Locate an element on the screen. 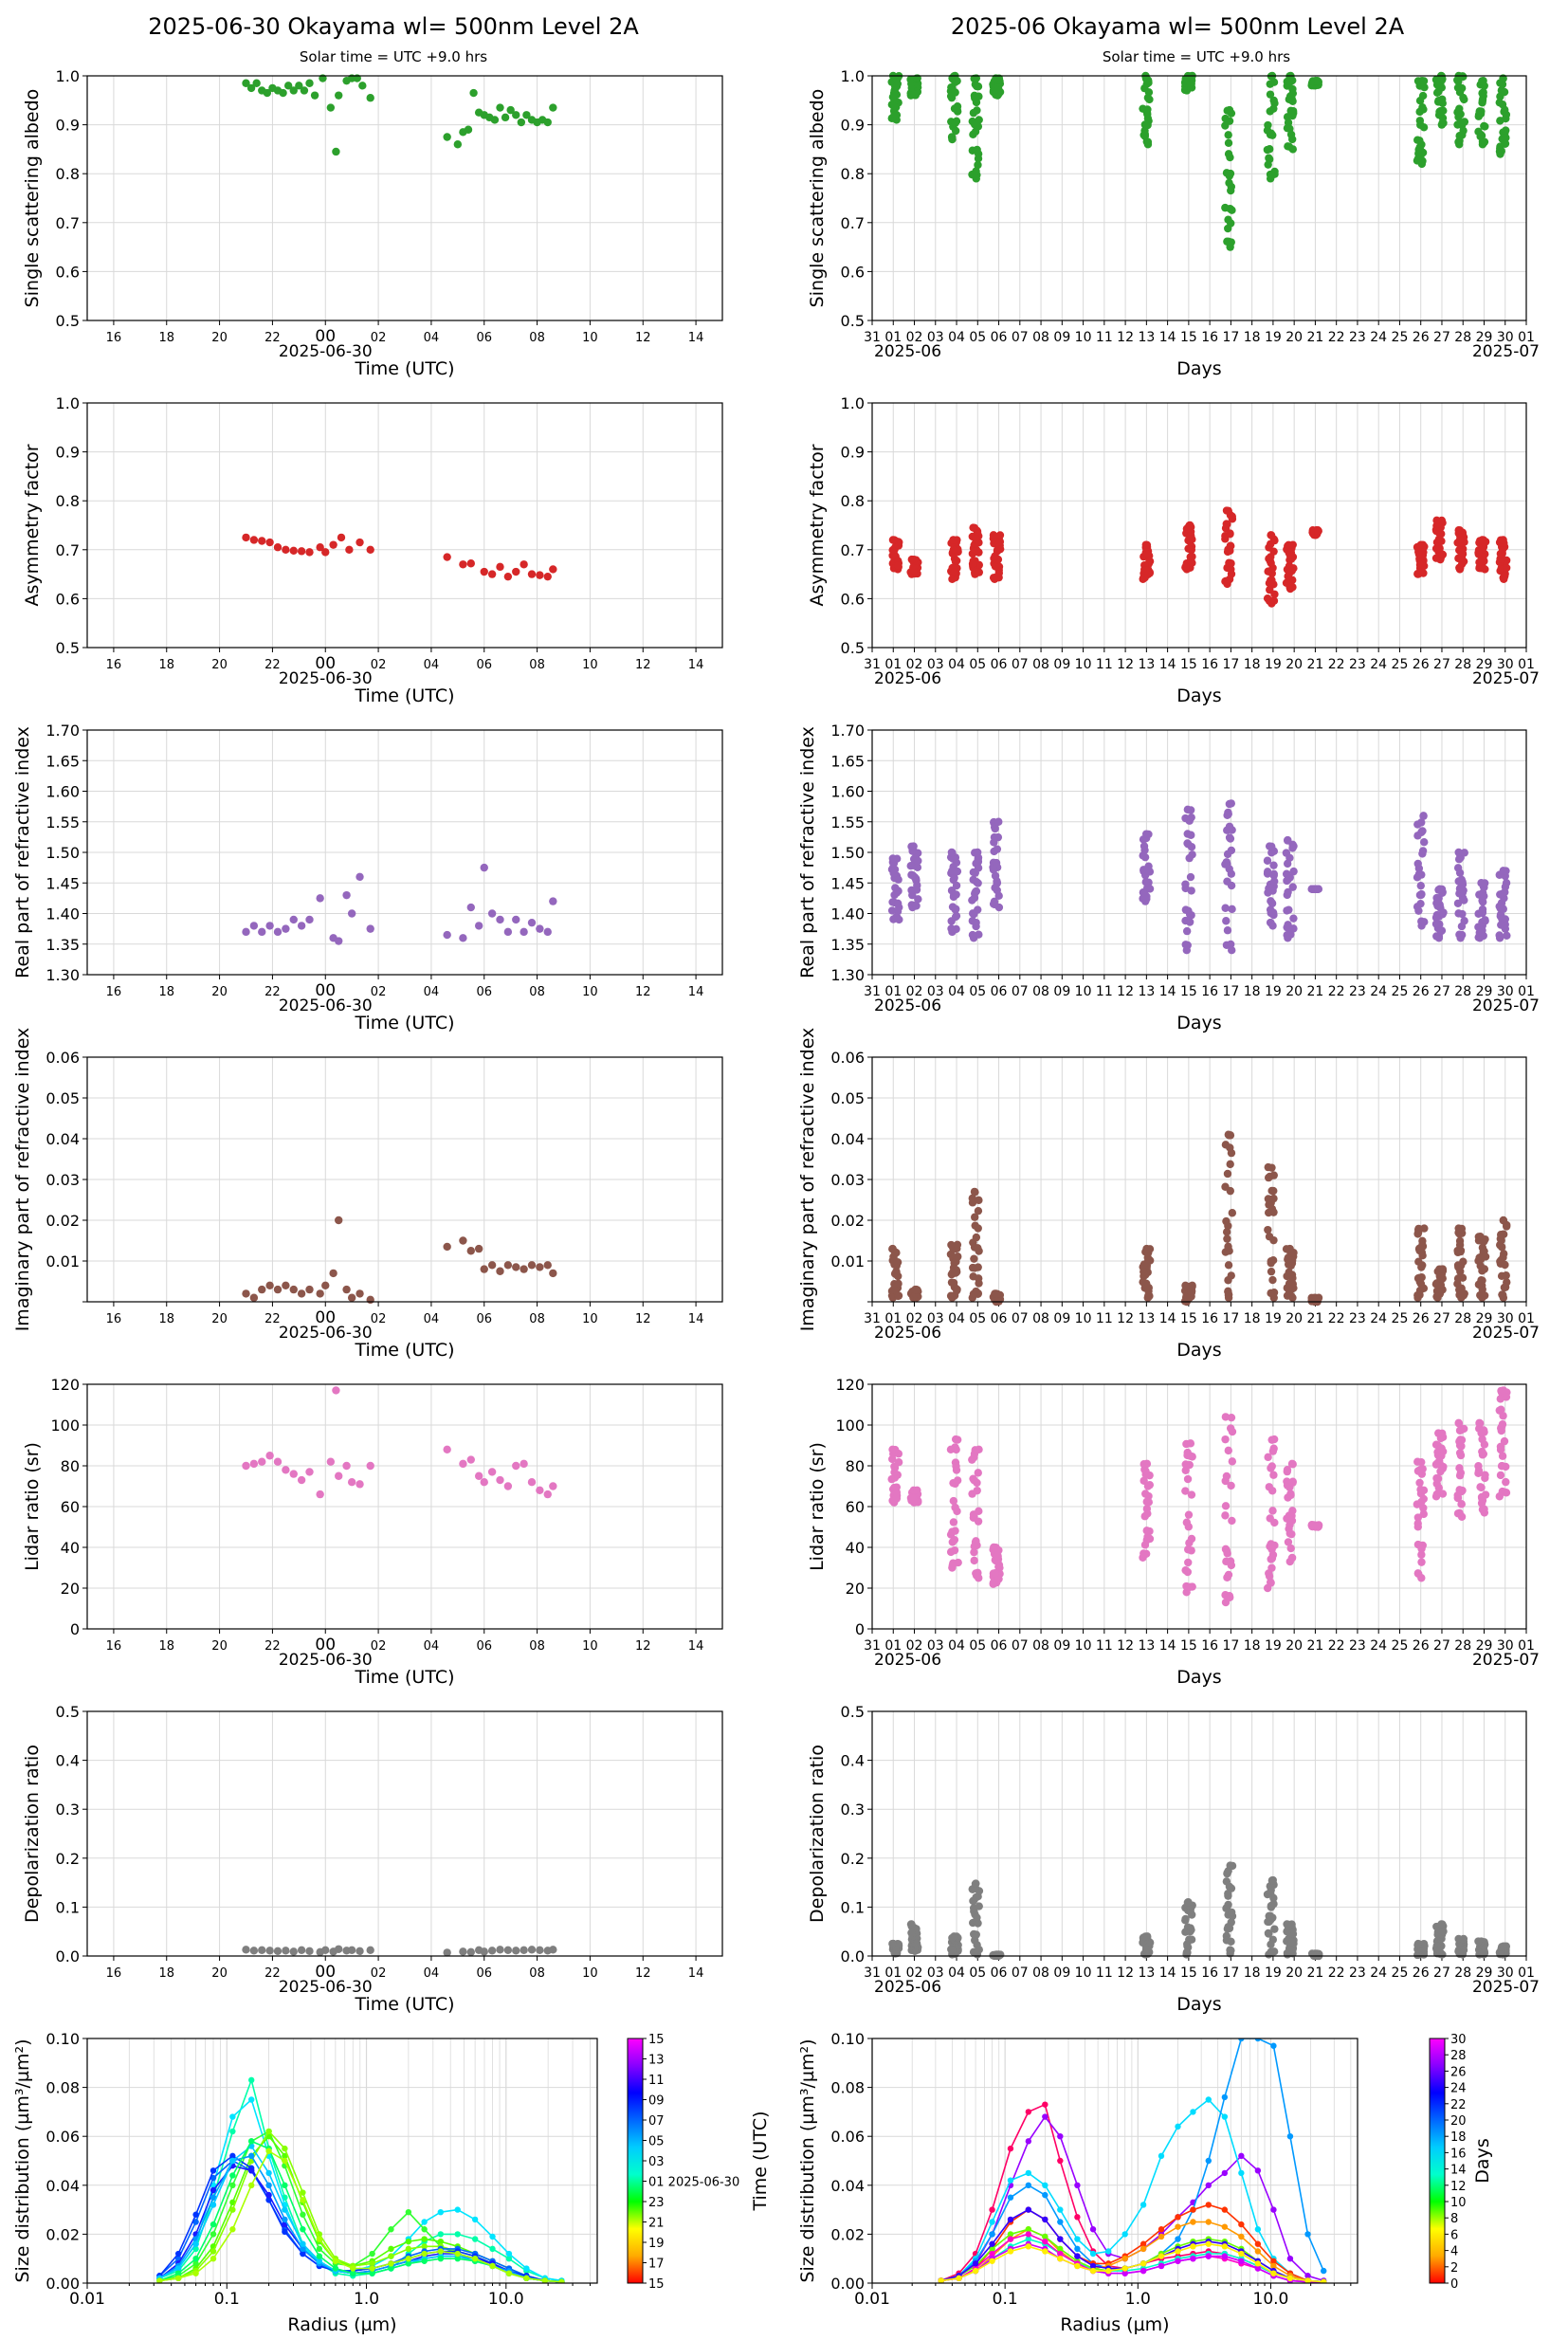 Image resolution: width=1568 pixels, height=2340 pixels. monthly-size-series-line is located at coordinates (1132, 2190).